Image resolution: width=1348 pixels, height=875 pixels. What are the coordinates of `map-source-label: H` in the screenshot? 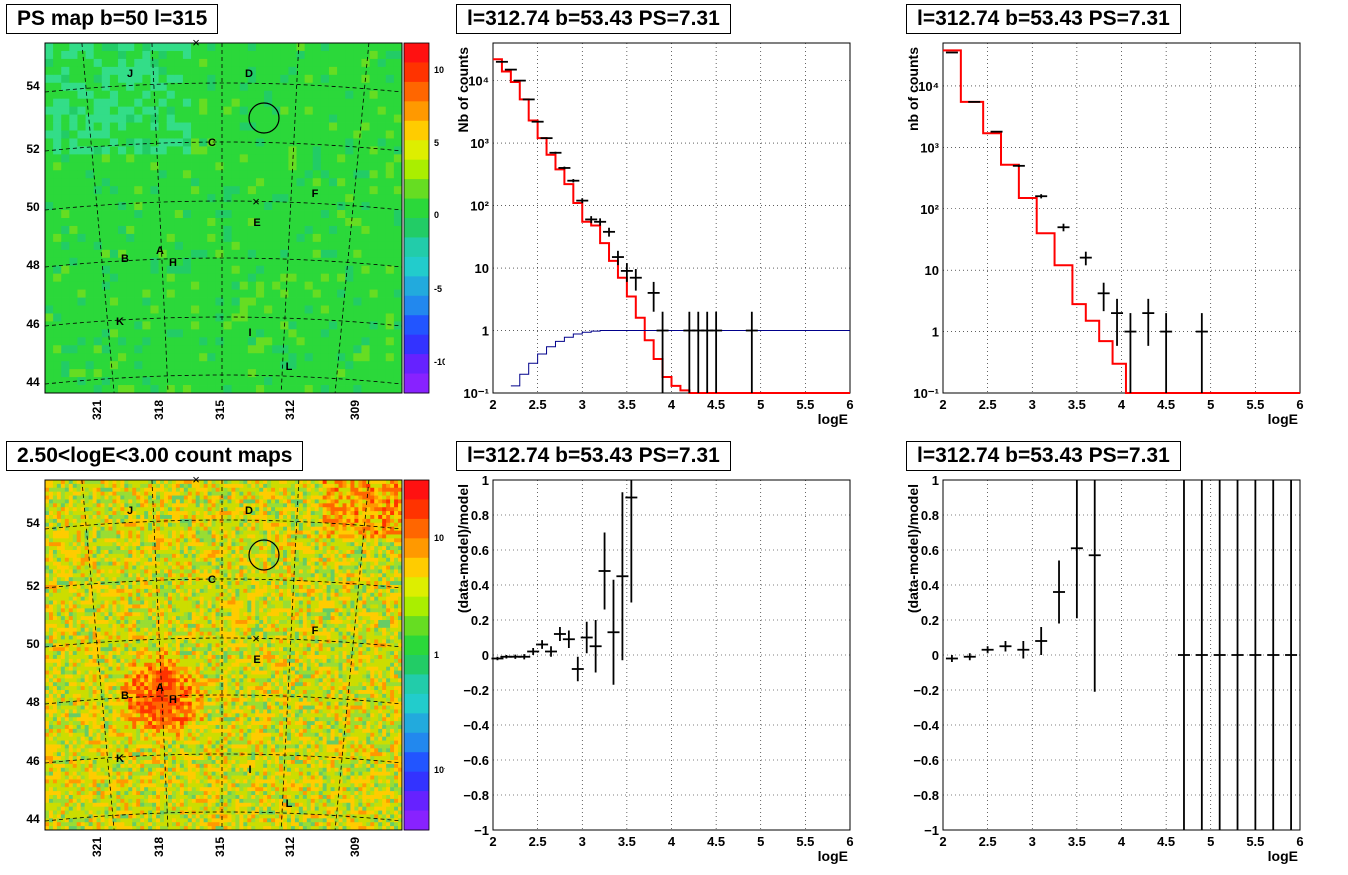 It's located at (173, 263).